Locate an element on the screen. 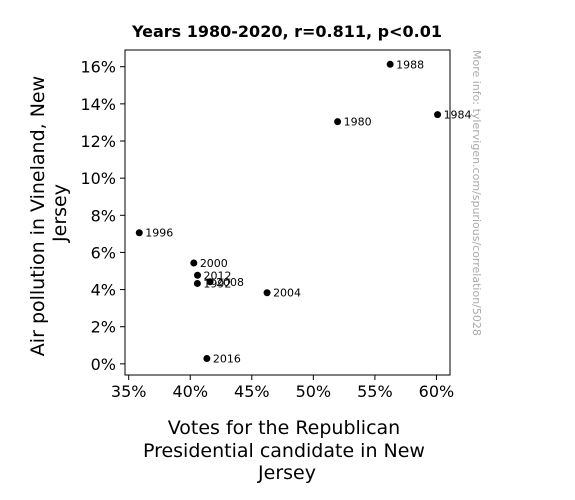 This screenshot has height=500, width=575. x-tick-label: 45% is located at coordinates (252, 391).